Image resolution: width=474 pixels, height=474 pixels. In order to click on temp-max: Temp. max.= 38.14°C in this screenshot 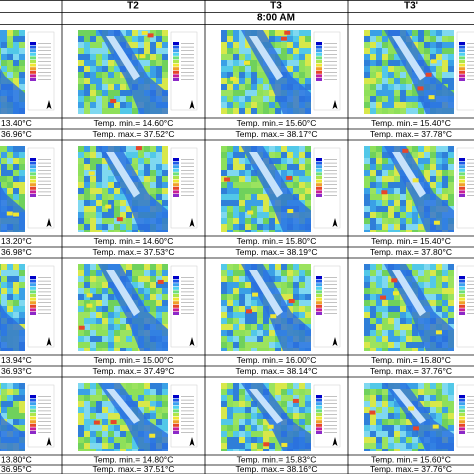, I will do `click(276, 371)`.